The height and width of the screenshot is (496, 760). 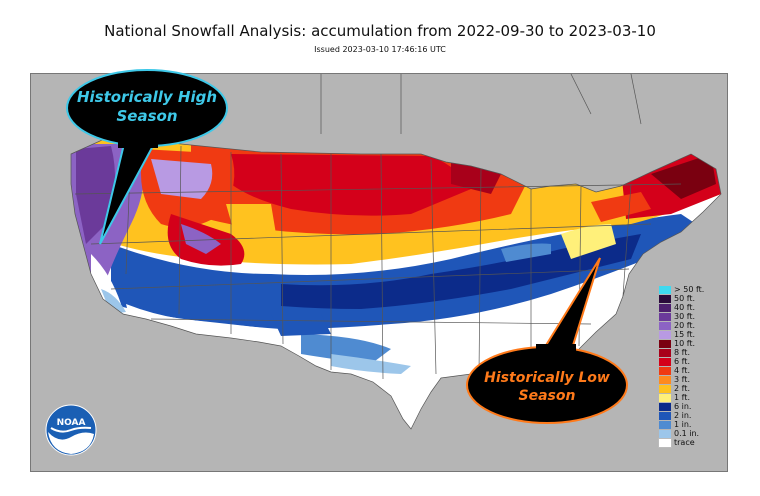 I want to click on legend-item: 0.1 in., so click(x=694, y=433).